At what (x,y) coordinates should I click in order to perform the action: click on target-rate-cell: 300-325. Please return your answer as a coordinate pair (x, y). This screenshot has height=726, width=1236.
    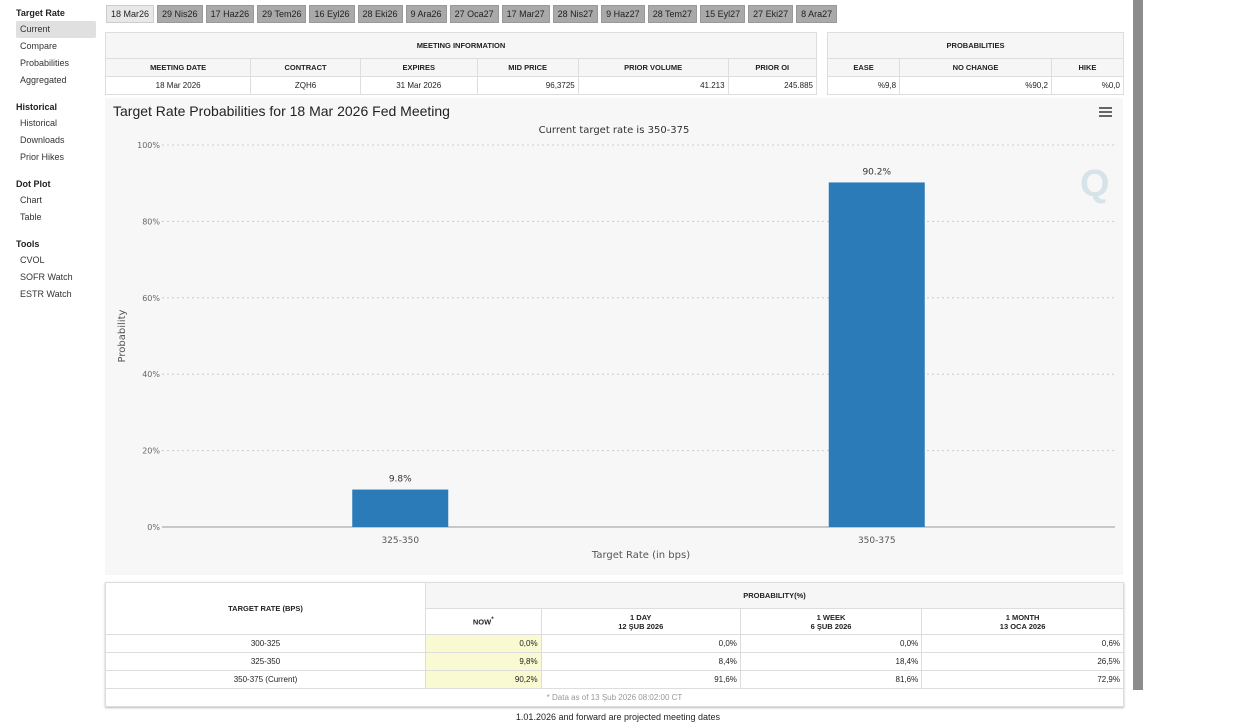
    Looking at the image, I should click on (265, 643).